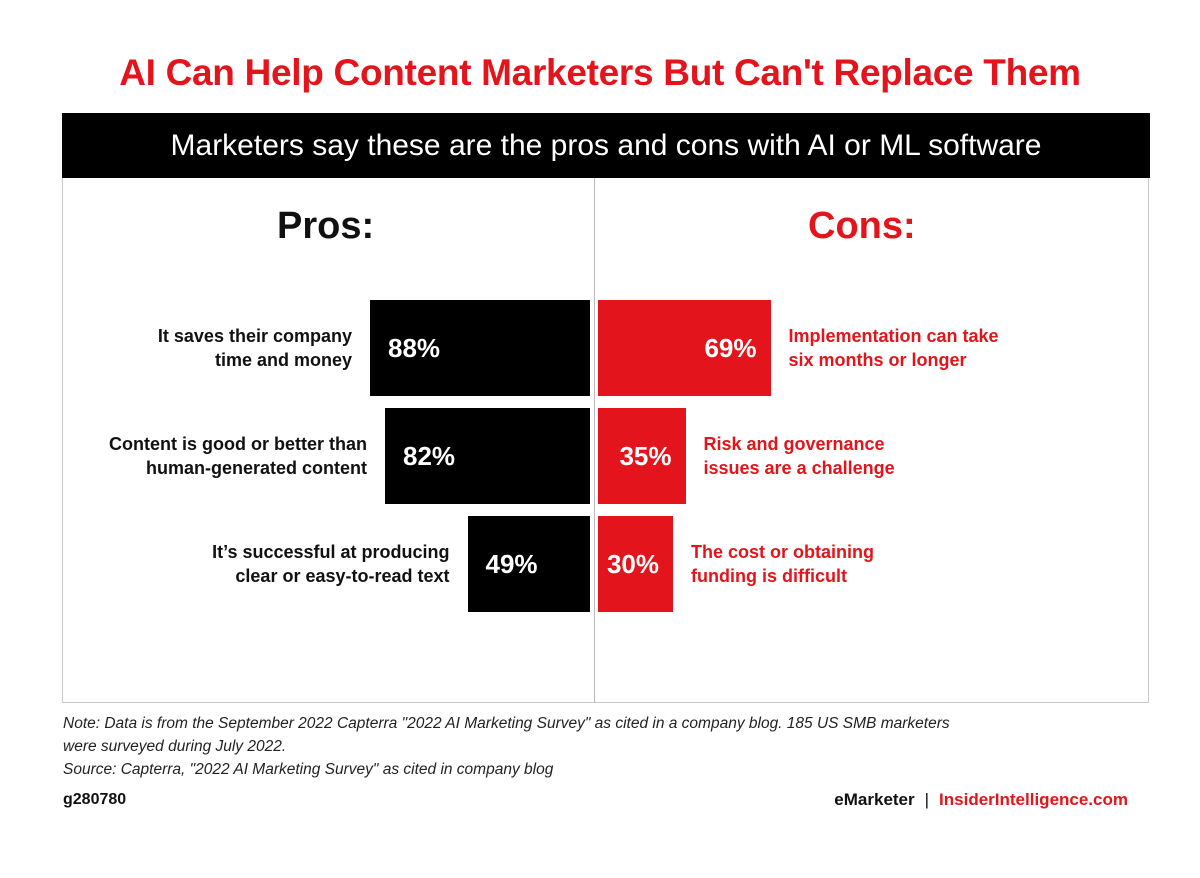 Image resolution: width=1200 pixels, height=878 pixels. Describe the element at coordinates (511, 564) in the screenshot. I see `pro-bar-value: 49%` at that location.